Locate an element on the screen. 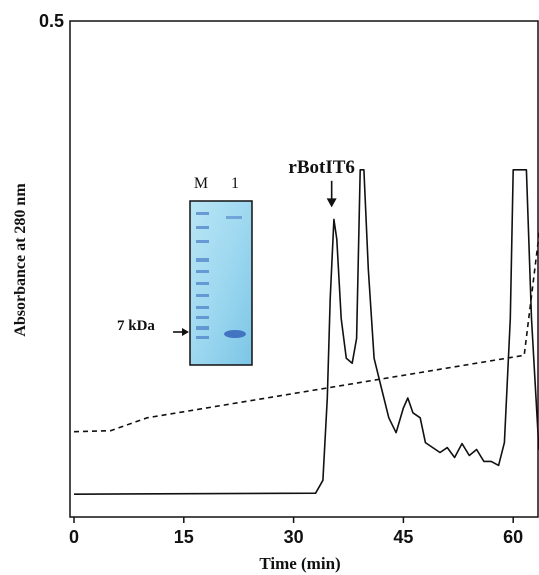 This screenshot has width=539, height=575. gel-lane-label-1: 1 is located at coordinates (235, 183).